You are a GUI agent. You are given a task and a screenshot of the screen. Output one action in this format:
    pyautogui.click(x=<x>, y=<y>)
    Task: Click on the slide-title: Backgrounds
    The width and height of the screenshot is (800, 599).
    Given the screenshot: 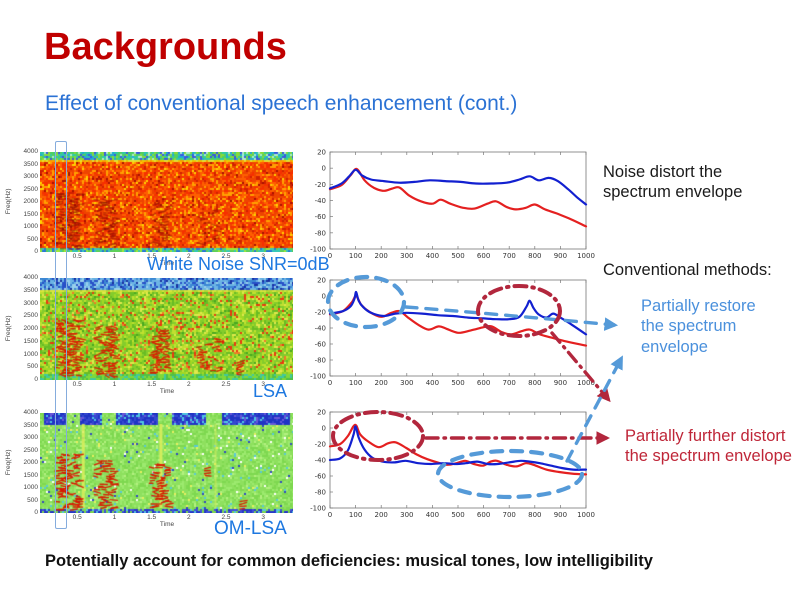 What is the action you would take?
    pyautogui.click(x=165, y=47)
    